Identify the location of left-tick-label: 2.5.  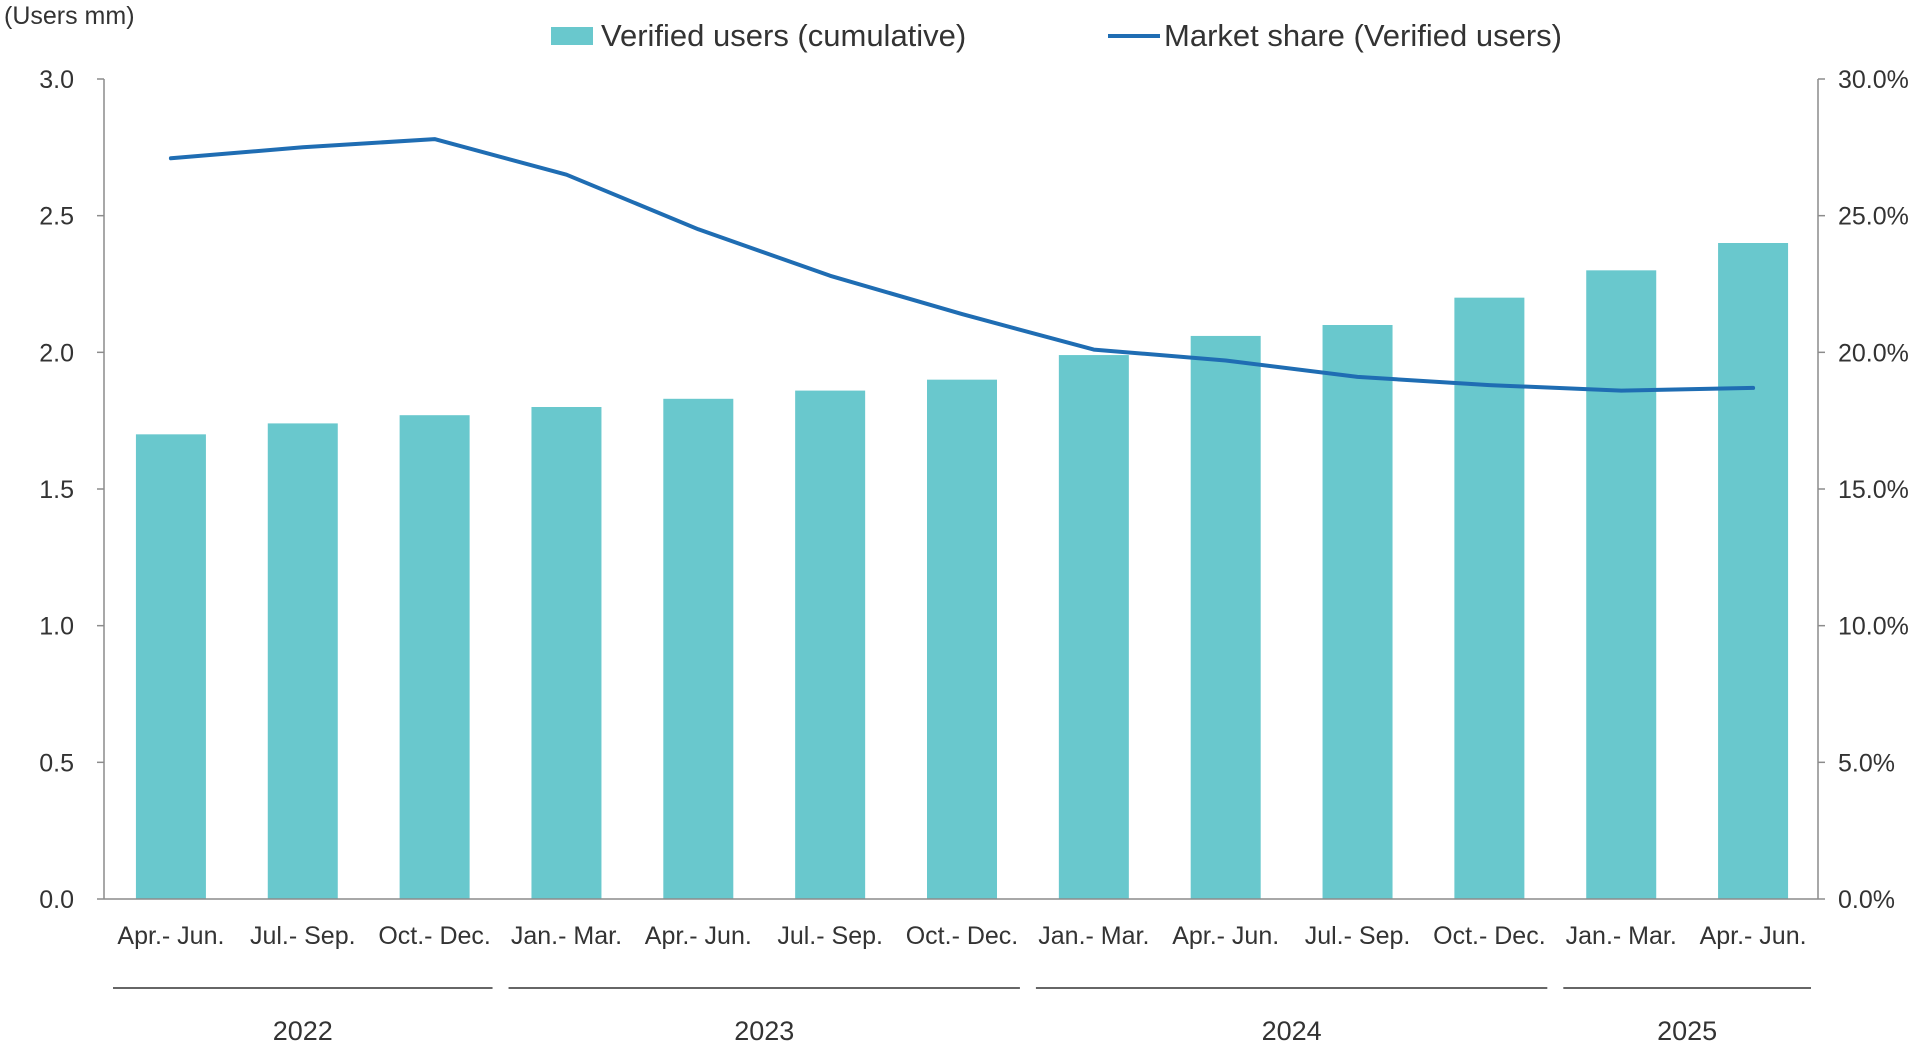
(56, 217).